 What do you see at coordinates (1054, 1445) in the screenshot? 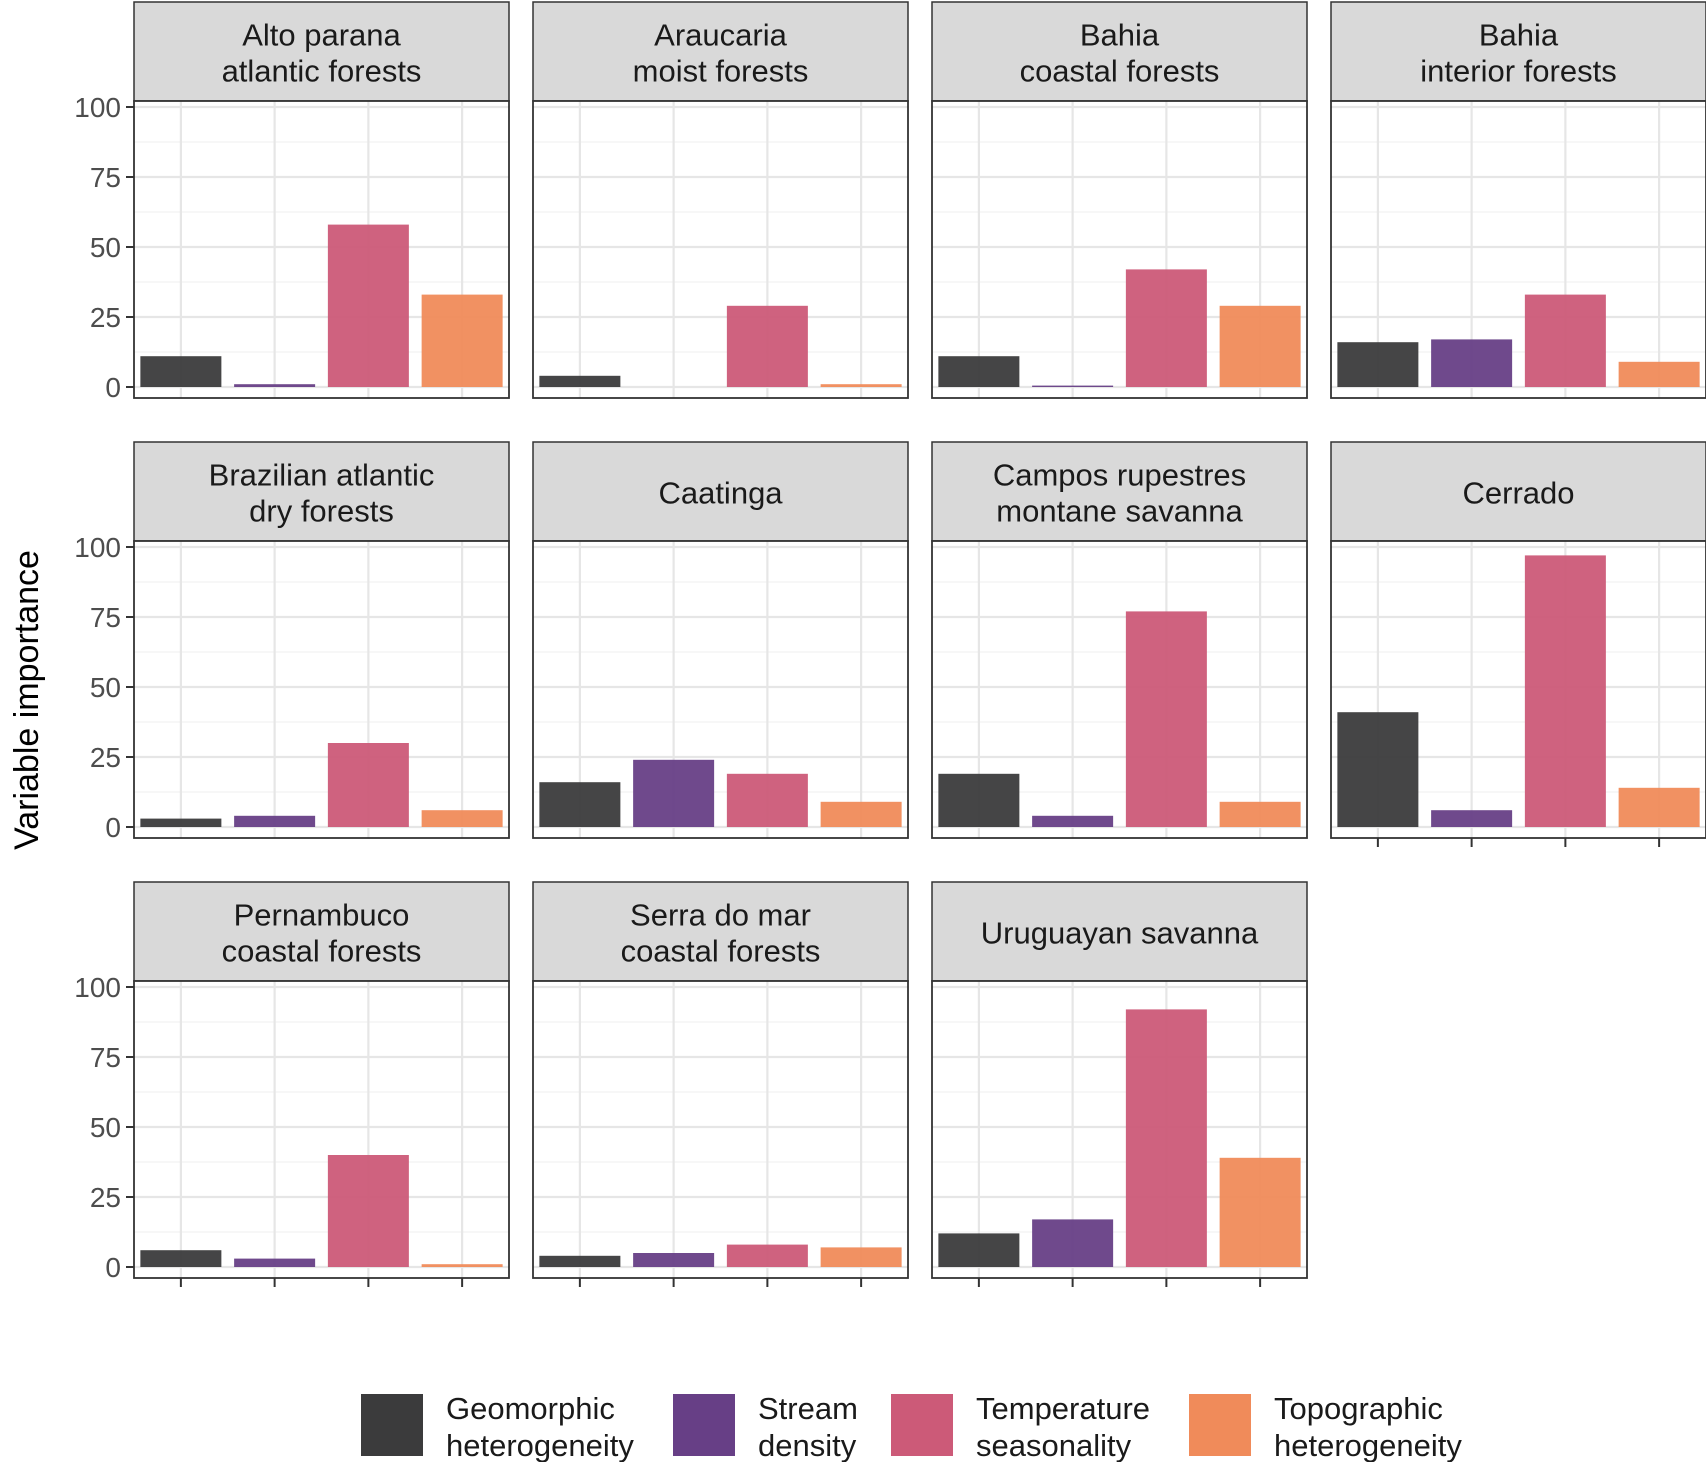
I see `legend-label: seasonality` at bounding box center [1054, 1445].